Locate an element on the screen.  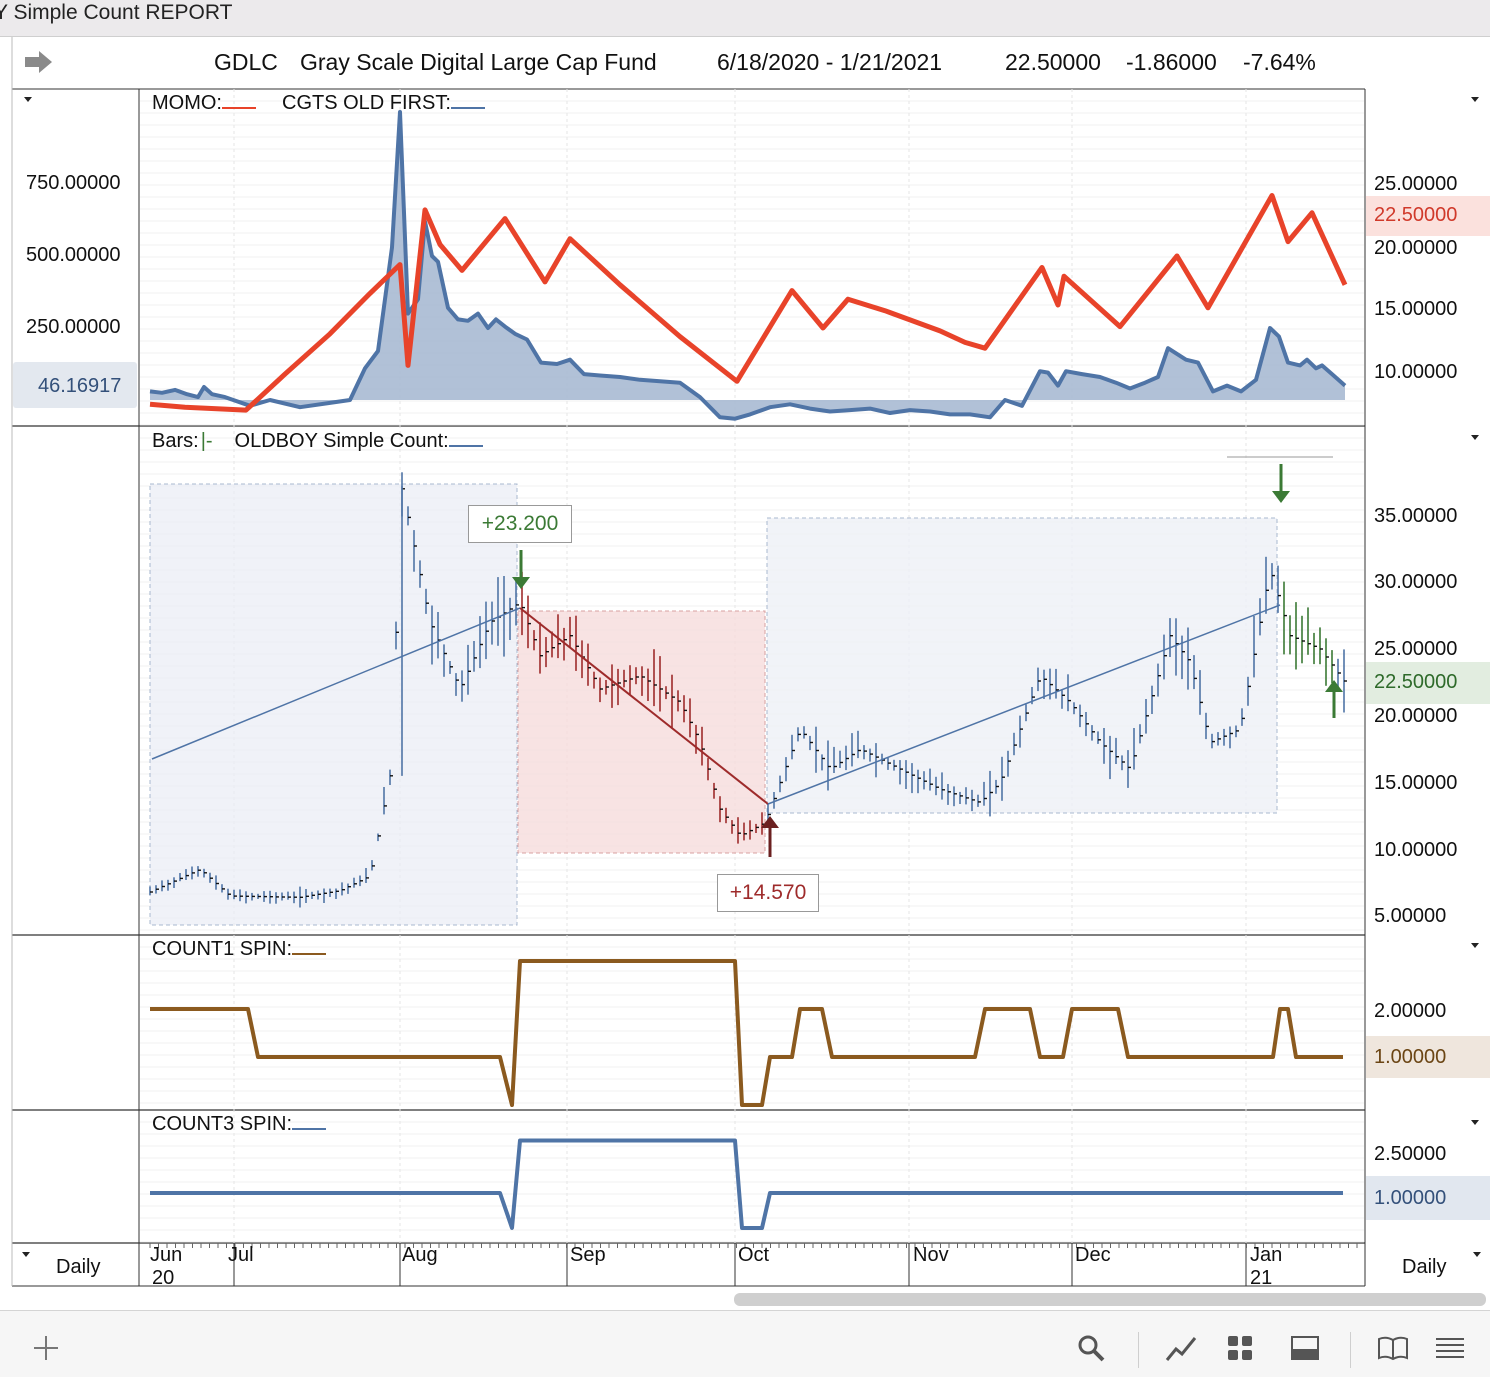
bars-legend-swatch: |- is located at coordinates (206, 441).